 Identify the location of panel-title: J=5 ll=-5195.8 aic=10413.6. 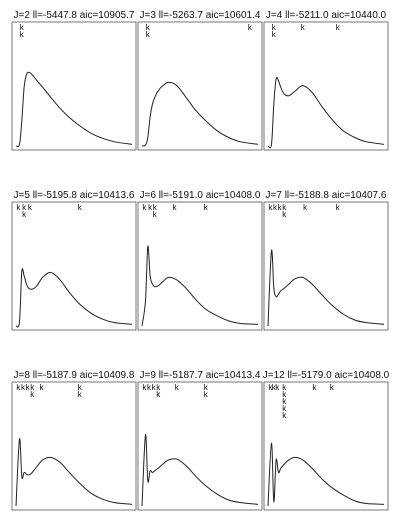
(74, 195).